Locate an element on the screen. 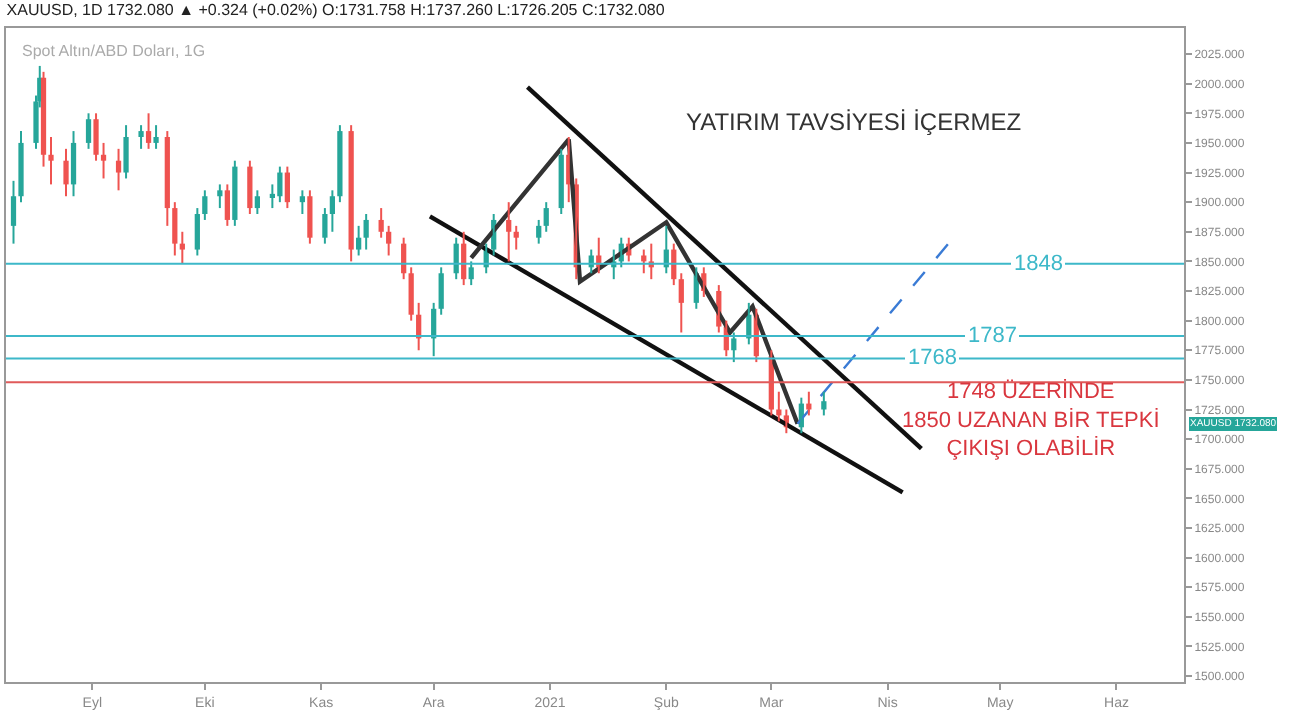 Image resolution: width=1308 pixels, height=722 pixels. ref-line-label: 1768 is located at coordinates (932, 358).